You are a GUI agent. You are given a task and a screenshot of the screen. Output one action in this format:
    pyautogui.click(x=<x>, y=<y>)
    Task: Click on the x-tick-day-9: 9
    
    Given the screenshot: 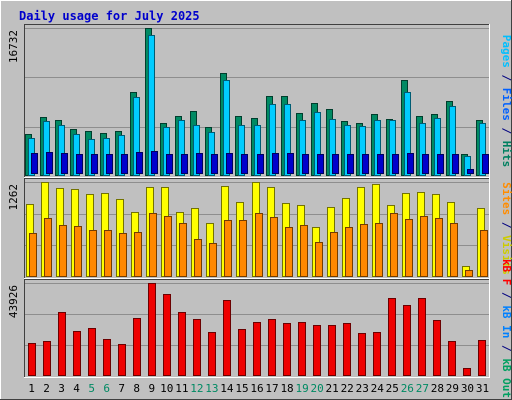 What is the action you would take?
    pyautogui.click(x=151, y=388)
    